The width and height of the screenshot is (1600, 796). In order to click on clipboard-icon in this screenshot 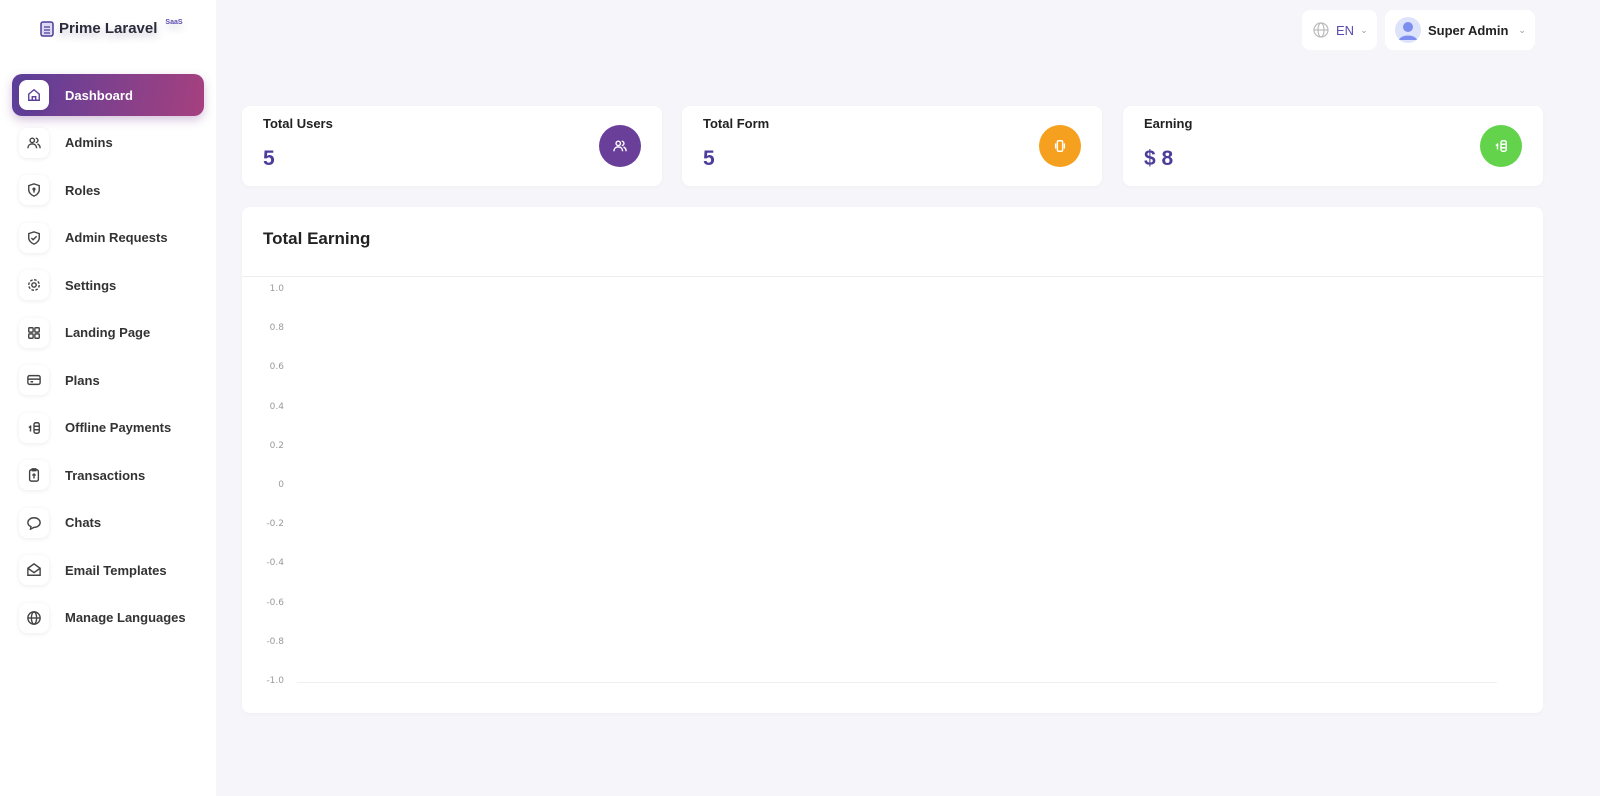, I will do `click(34, 475)`.